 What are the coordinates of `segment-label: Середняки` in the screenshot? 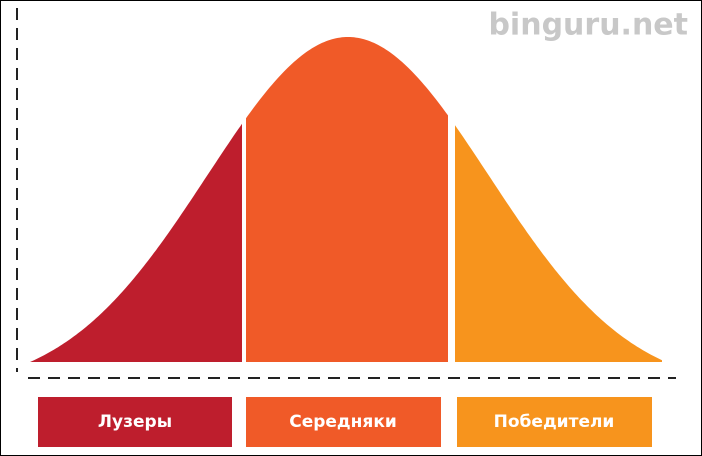 It's located at (343, 422).